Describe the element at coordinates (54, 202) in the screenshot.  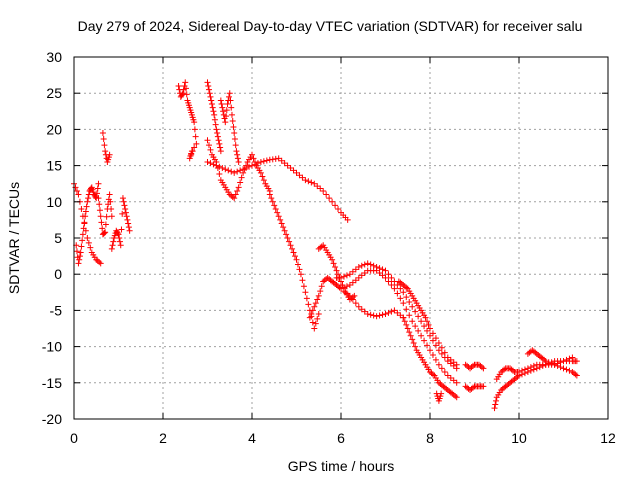
I see `y-tick-label: 10` at that location.